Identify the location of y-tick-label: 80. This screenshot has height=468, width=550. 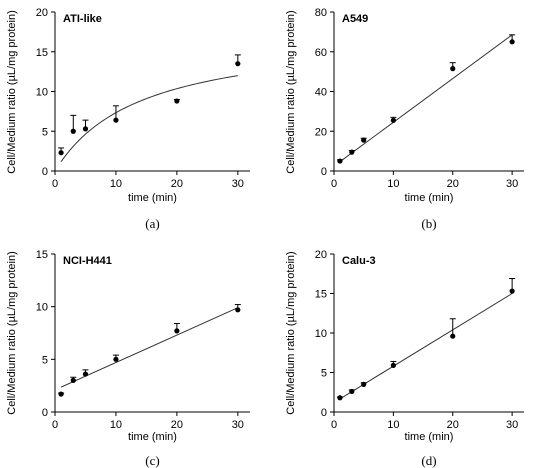
(321, 13).